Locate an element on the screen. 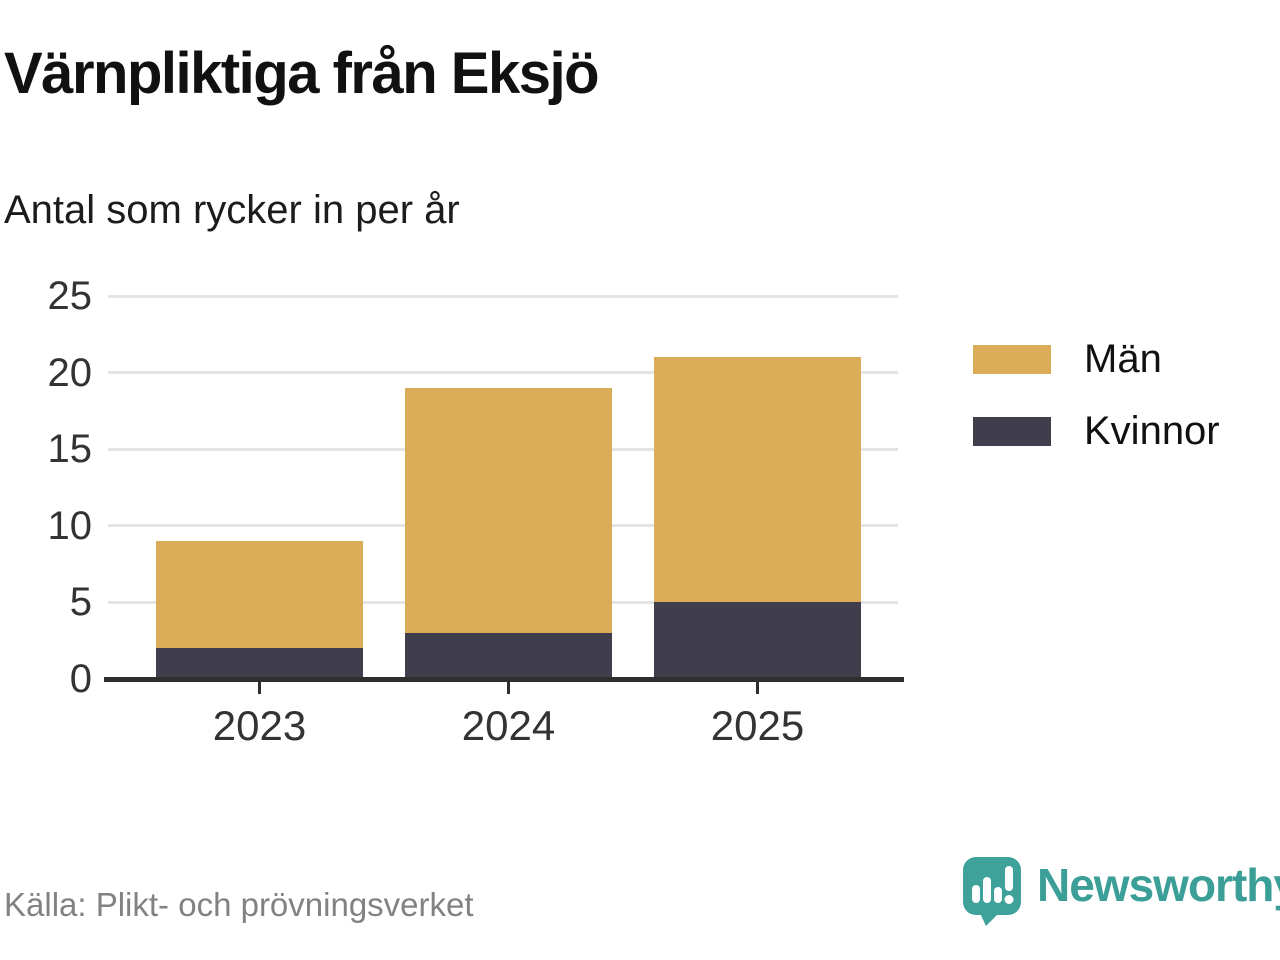  bar-women-2023 is located at coordinates (259, 663).